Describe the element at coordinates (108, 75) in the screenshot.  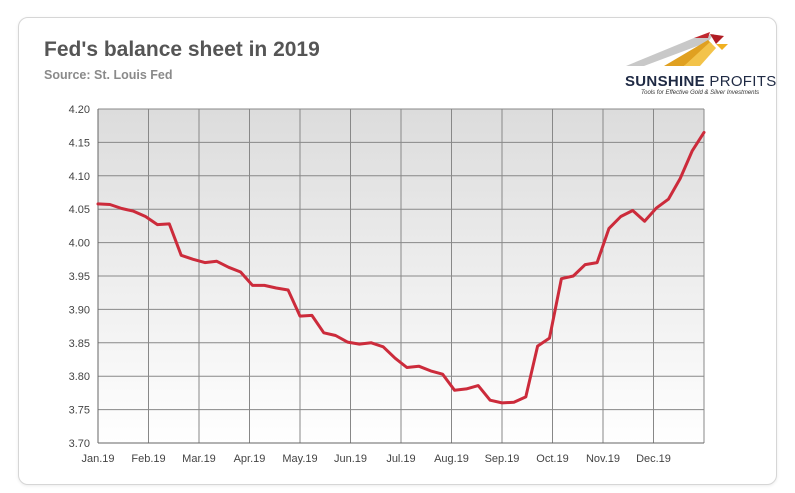
I see `chart-source: Source: St. Louis Fed` at that location.